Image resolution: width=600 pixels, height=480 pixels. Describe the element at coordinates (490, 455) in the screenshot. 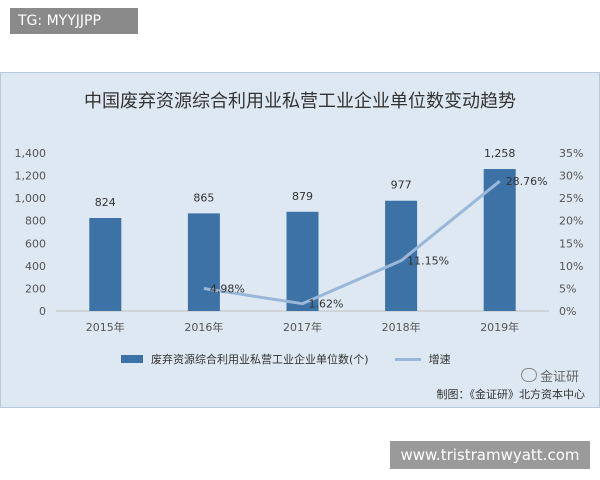

I see `site-url: www.tristramwyatt.com` at that location.